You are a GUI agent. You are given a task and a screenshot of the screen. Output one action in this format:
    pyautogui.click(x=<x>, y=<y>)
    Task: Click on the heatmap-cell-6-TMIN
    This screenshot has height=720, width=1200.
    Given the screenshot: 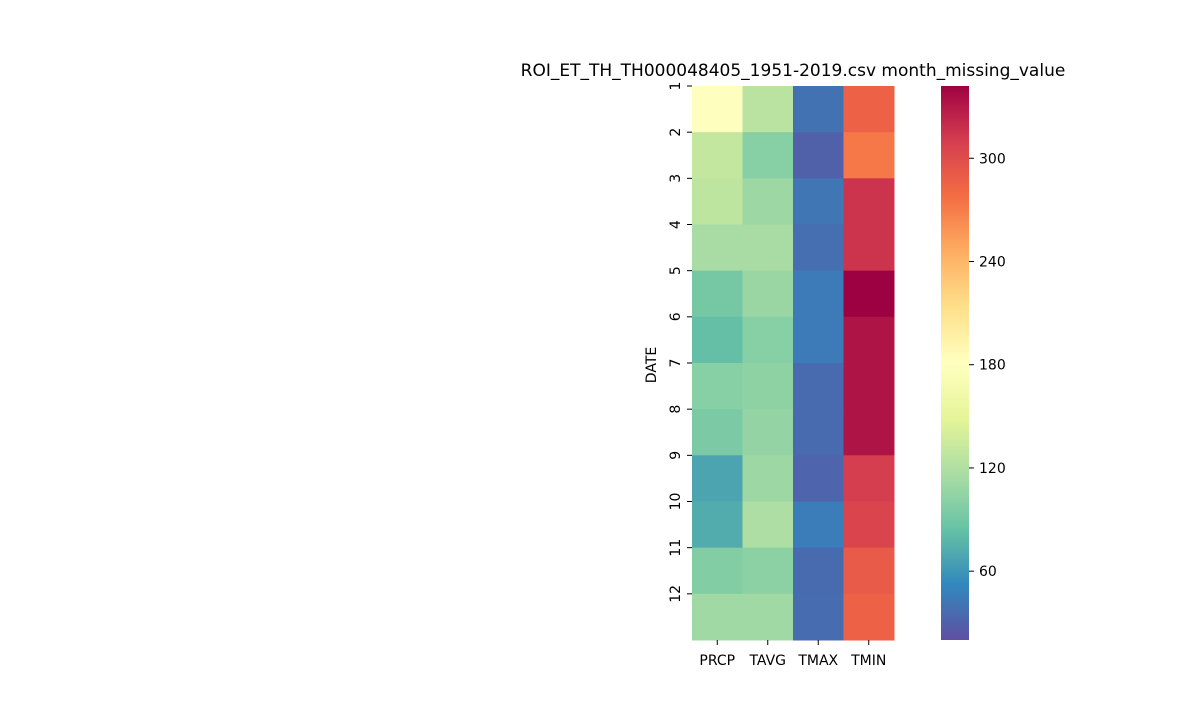 What is the action you would take?
    pyautogui.click(x=869, y=340)
    